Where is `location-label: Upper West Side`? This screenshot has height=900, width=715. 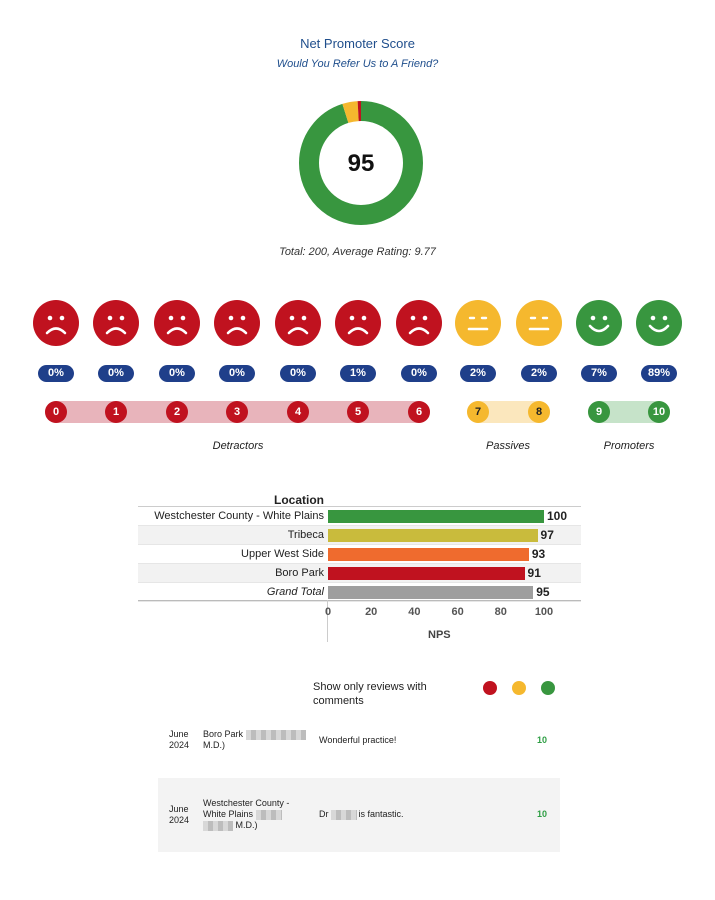
location-label: Upper West Side is located at coordinates (282, 554).